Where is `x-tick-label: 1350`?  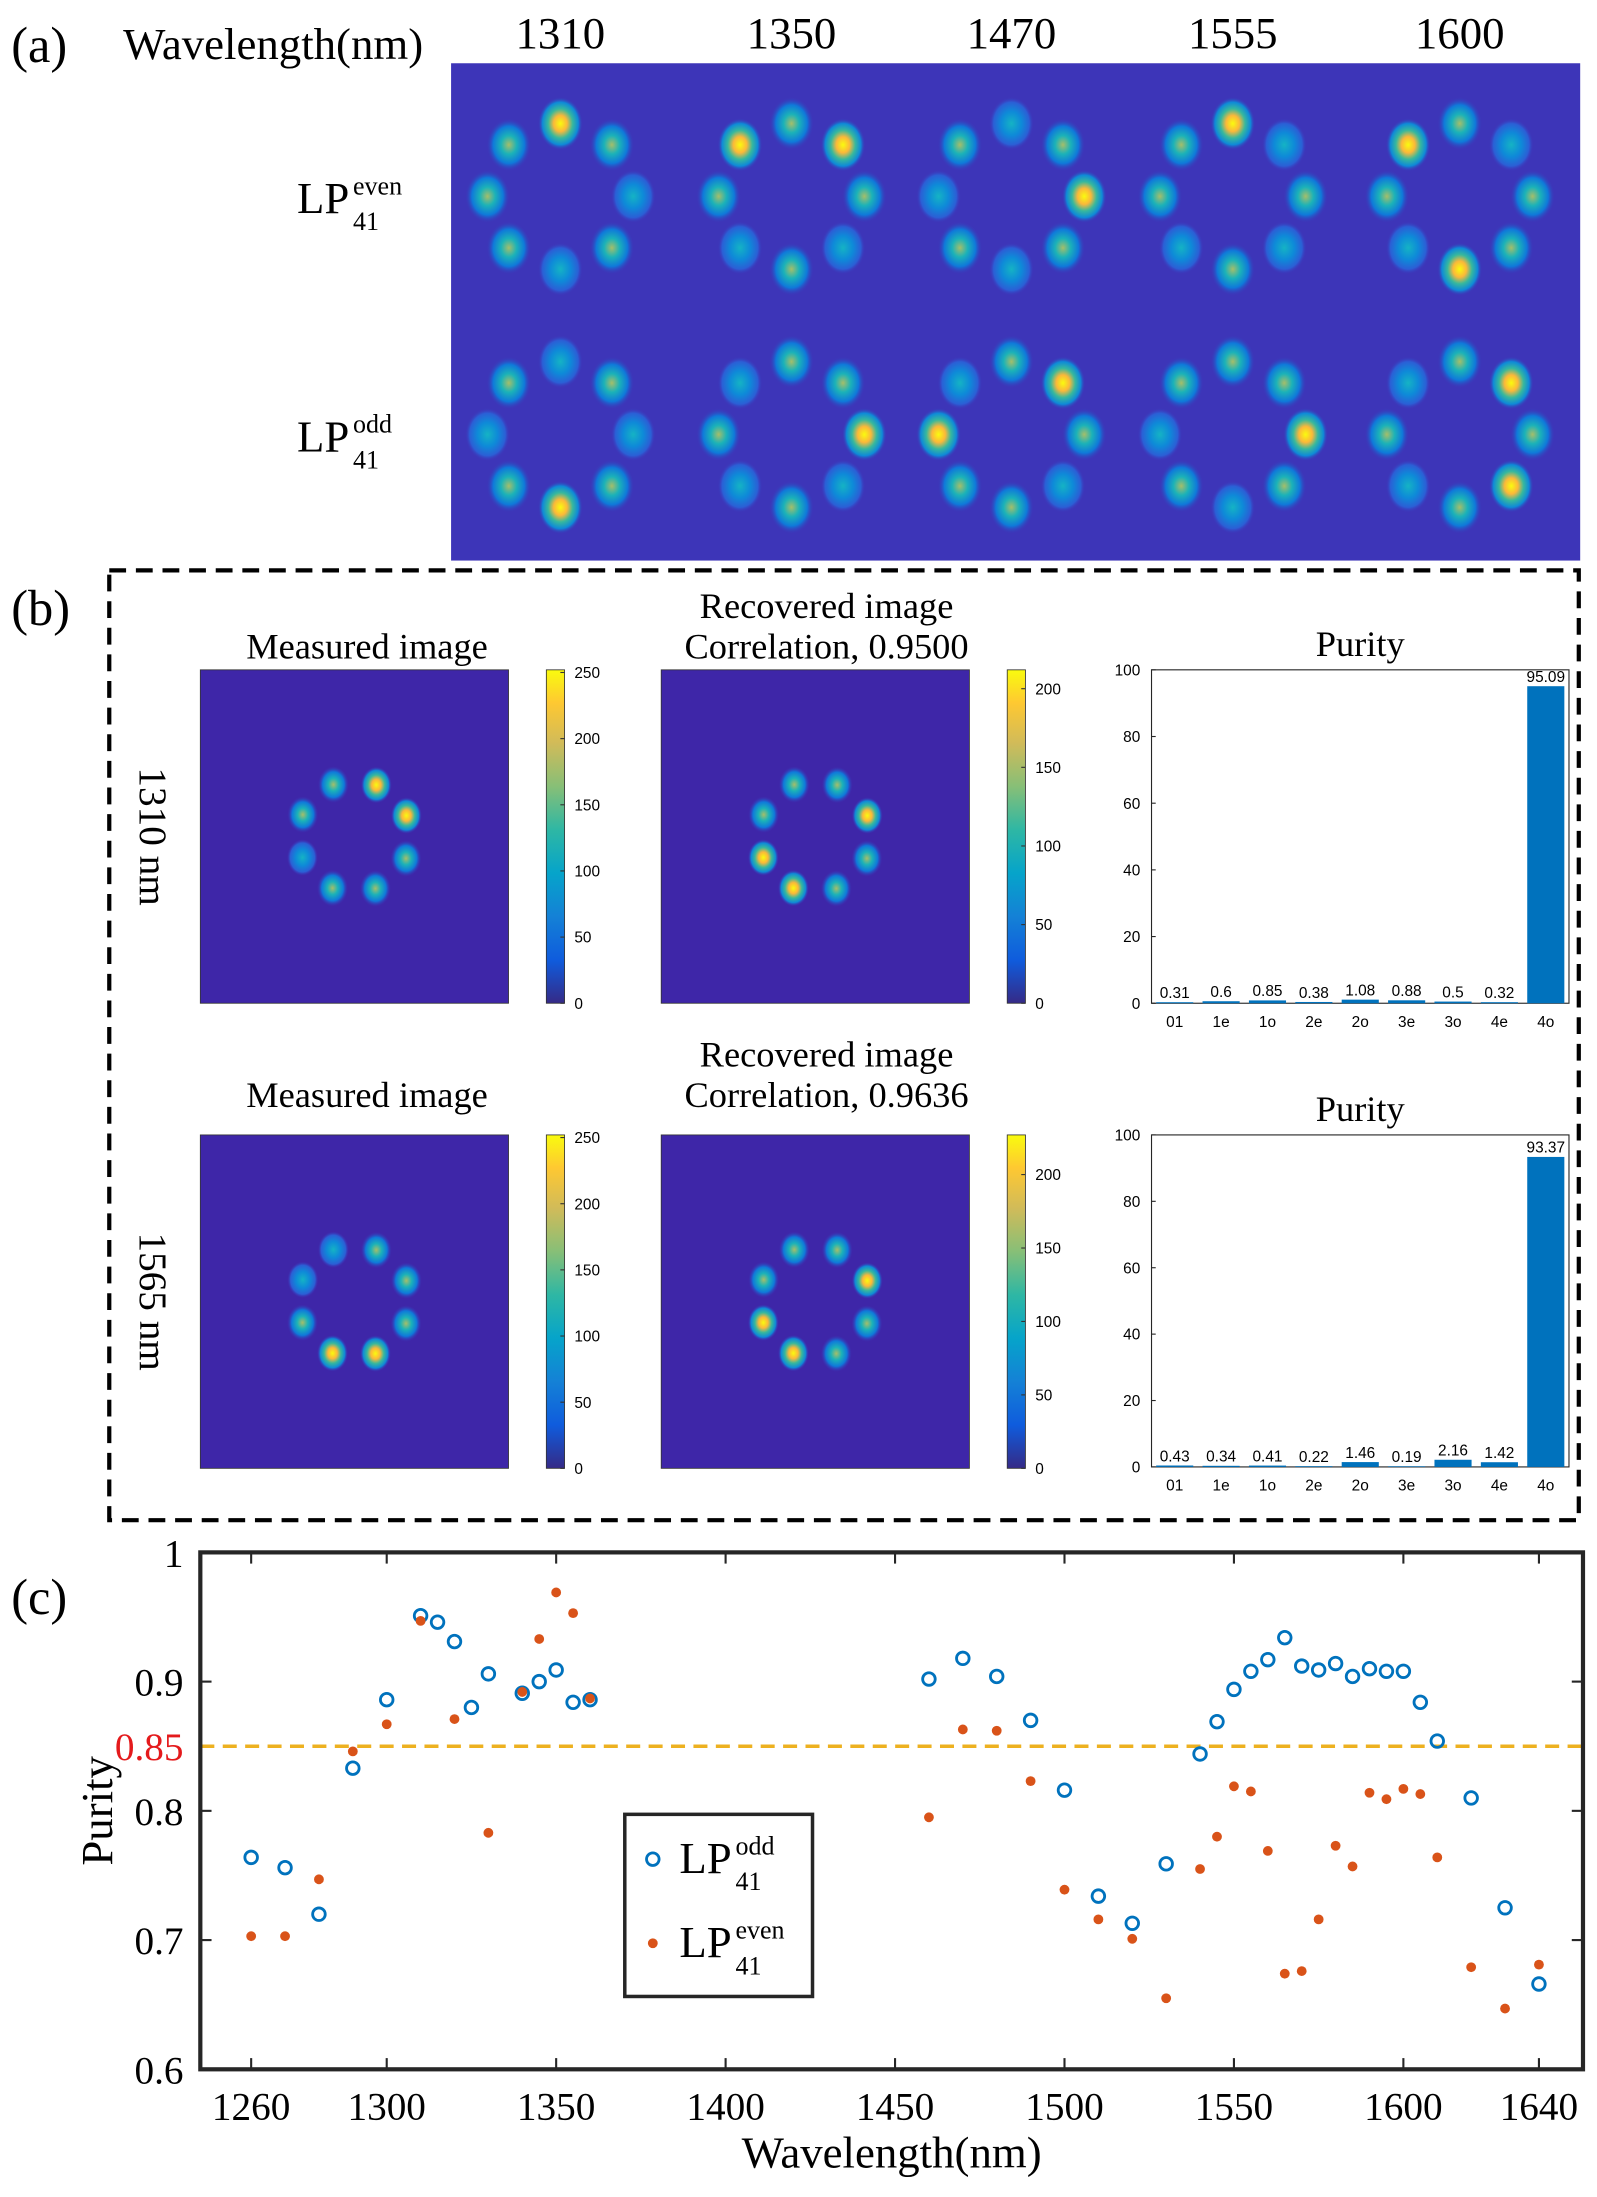
x-tick-label: 1350 is located at coordinates (556, 2107).